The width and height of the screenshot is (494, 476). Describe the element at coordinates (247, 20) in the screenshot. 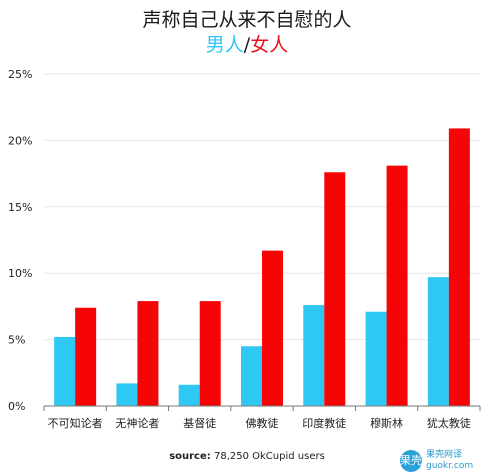

I see `chart-title: 声称自己从来不自慰的人` at that location.